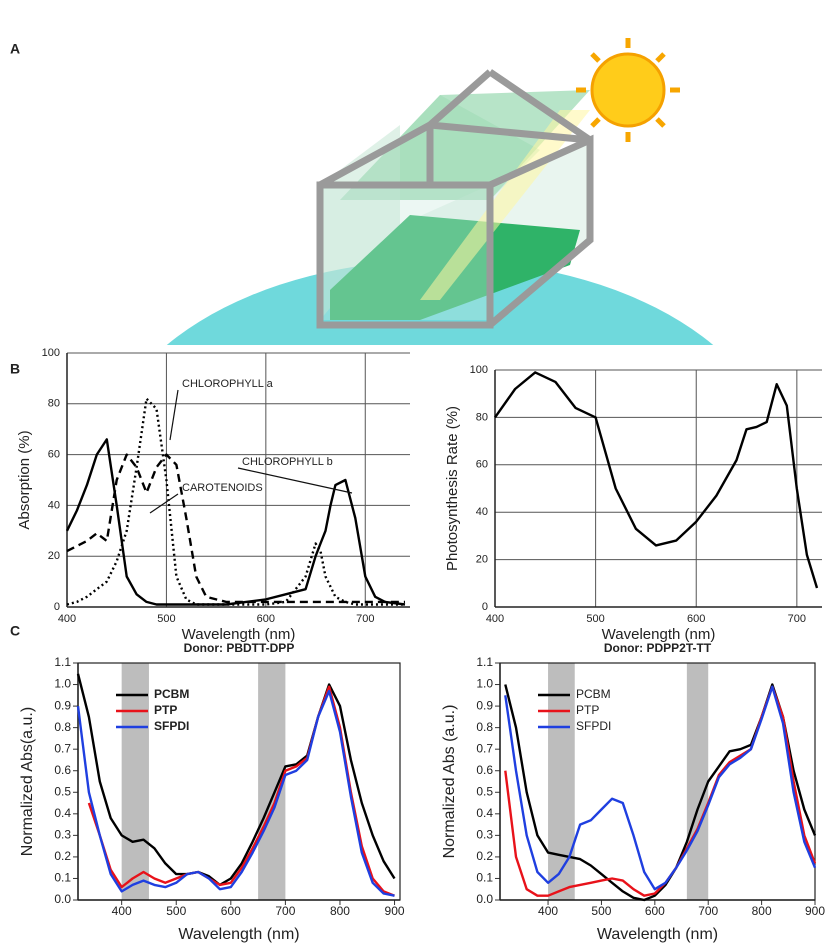 This screenshot has height=948, width=840. I want to click on chart-title: Donor: PBDTT-DPP, so click(239, 648).